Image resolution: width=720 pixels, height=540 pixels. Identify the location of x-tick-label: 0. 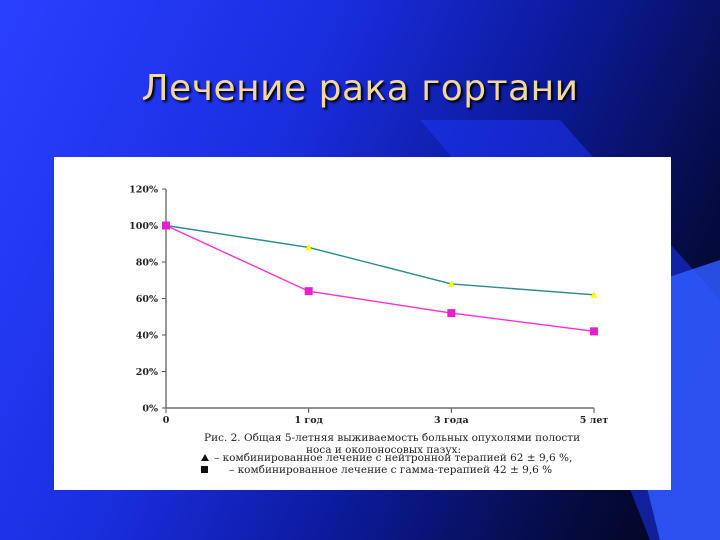
(166, 420).